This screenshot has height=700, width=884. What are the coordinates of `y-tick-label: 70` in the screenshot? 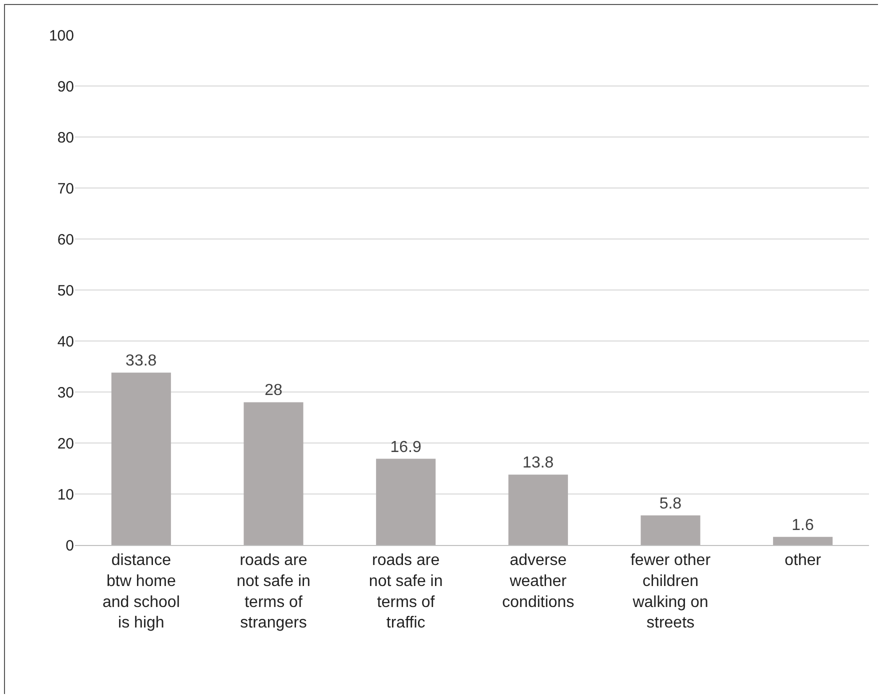 It's located at (65, 189).